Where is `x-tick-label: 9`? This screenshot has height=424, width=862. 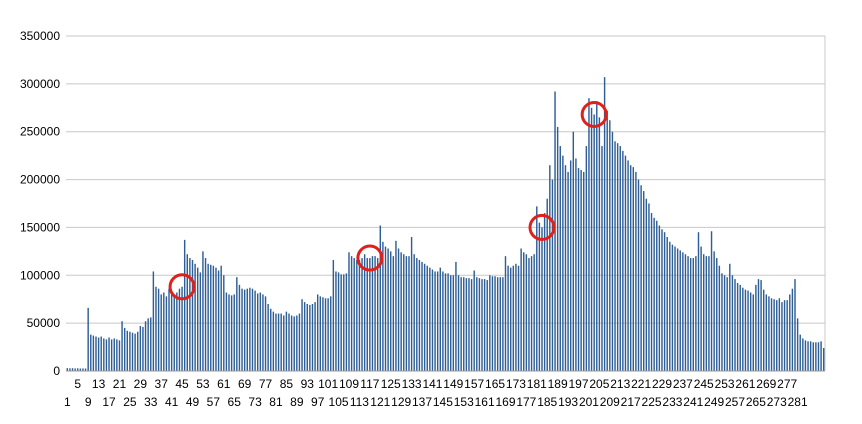
x-tick-label: 9 is located at coordinates (88, 402).